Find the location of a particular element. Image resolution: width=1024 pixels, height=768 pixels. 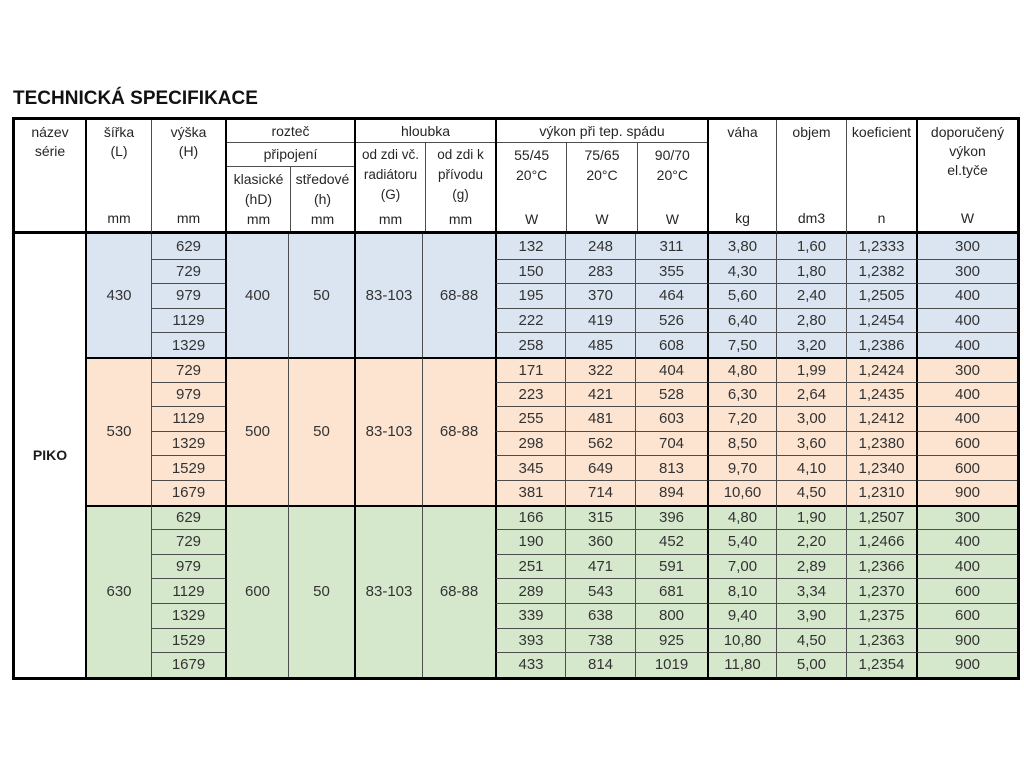

height-cell: 979 is located at coordinates (188, 295).